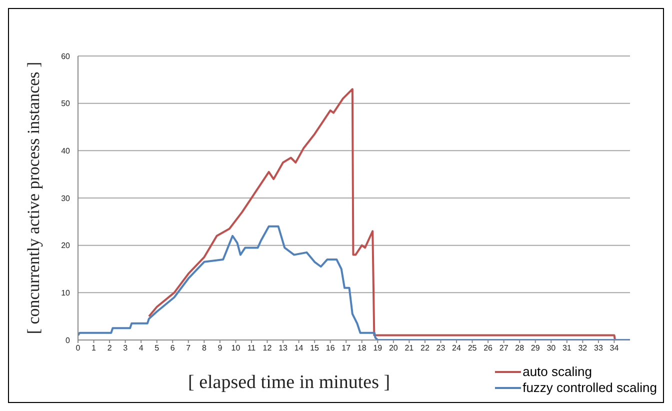 The height and width of the screenshot is (411, 672). I want to click on x-tick-label: 3, so click(125, 348).